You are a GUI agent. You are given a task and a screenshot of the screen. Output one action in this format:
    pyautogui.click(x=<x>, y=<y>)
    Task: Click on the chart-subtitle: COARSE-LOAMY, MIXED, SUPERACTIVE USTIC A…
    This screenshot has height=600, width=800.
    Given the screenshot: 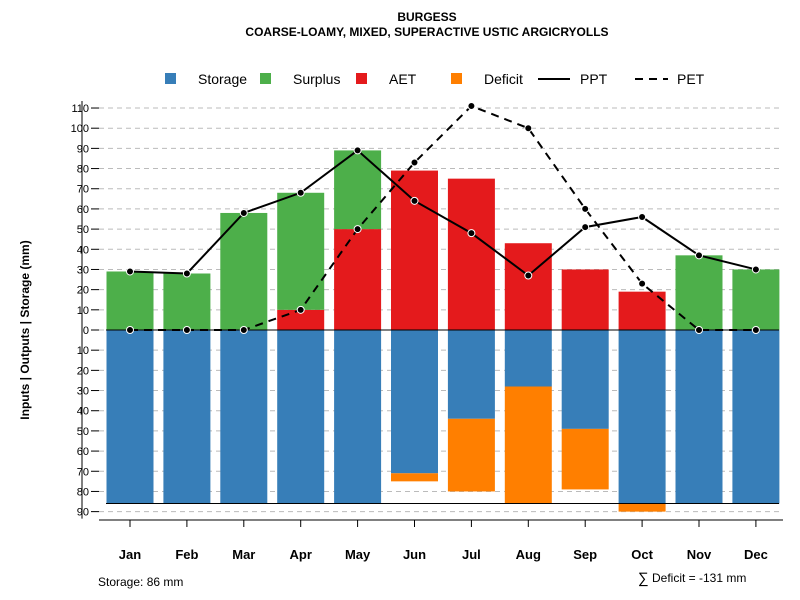 What is the action you would take?
    pyautogui.click(x=426, y=32)
    